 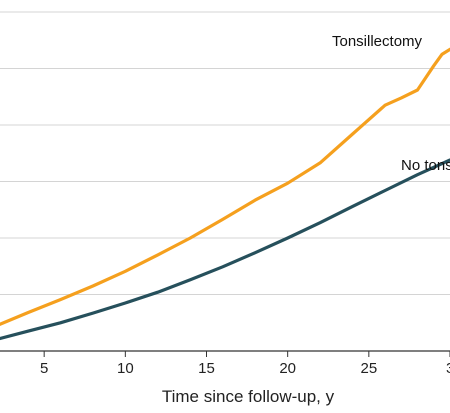 I want to click on x-tick-label: 25, so click(x=368, y=368).